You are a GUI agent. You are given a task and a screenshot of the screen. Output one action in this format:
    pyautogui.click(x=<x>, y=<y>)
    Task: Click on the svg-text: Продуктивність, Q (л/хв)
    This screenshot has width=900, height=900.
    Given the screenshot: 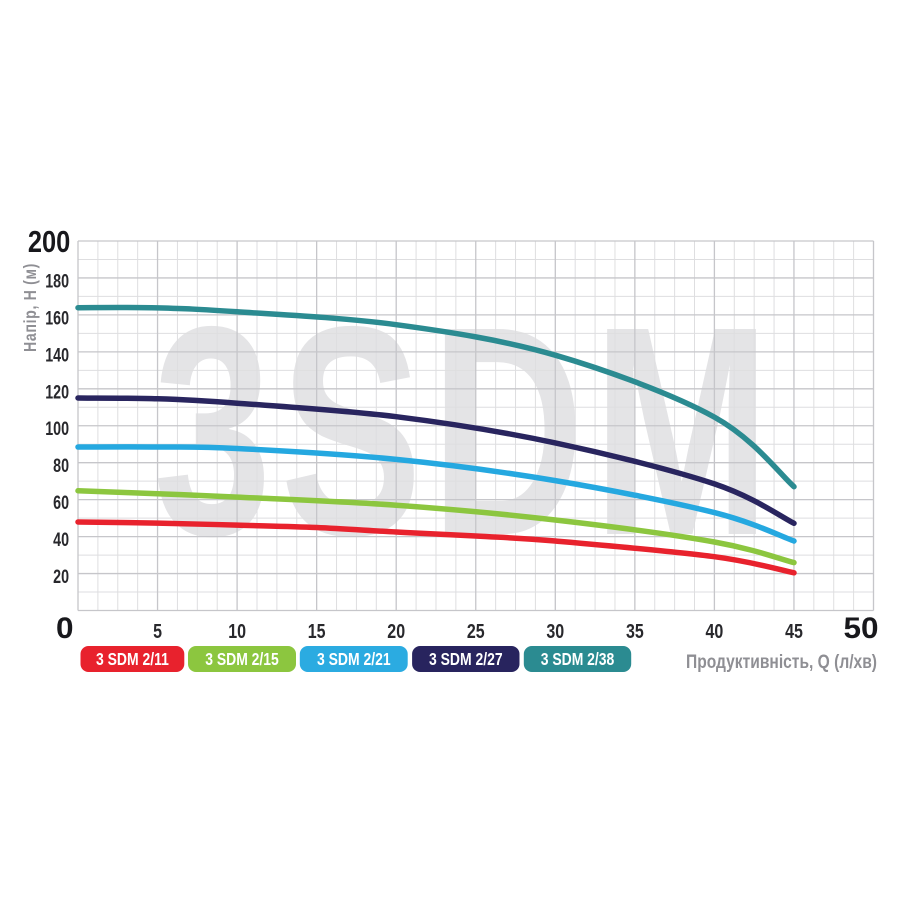 What is the action you would take?
    pyautogui.click(x=781, y=661)
    